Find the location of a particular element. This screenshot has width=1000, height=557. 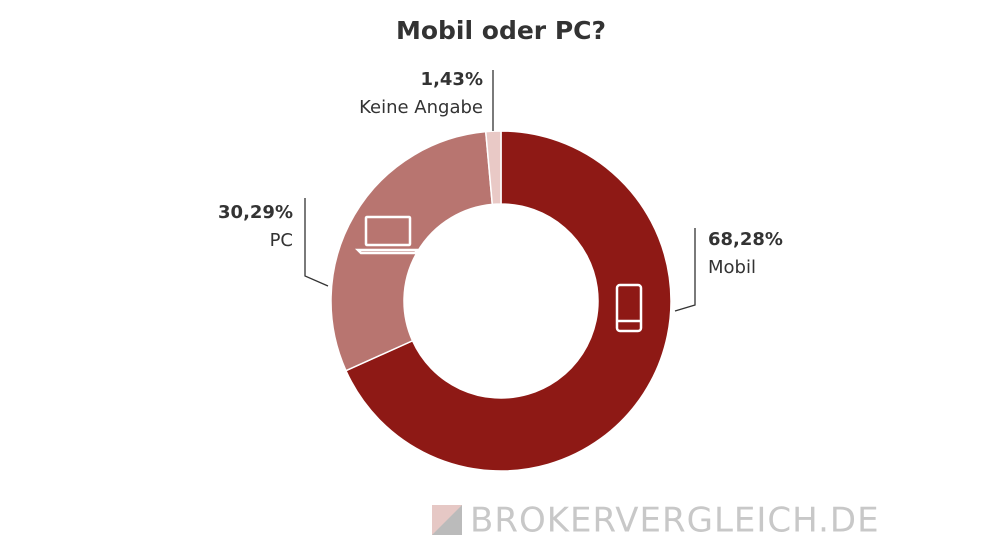

slice is located at coordinates (493, 168).